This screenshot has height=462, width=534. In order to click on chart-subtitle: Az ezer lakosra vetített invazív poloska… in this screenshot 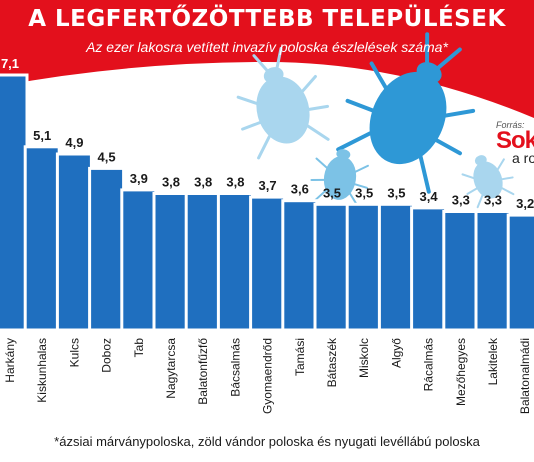, I will do `click(267, 47)`.